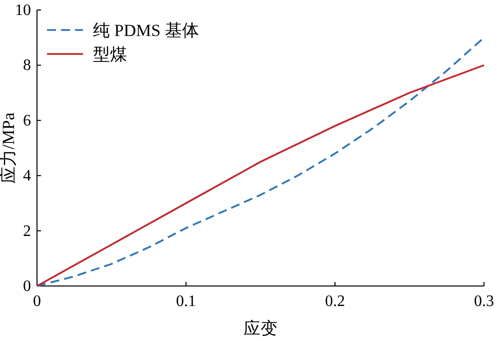  Describe the element at coordinates (27, 231) in the screenshot. I see `y-tick-label: 2` at that location.